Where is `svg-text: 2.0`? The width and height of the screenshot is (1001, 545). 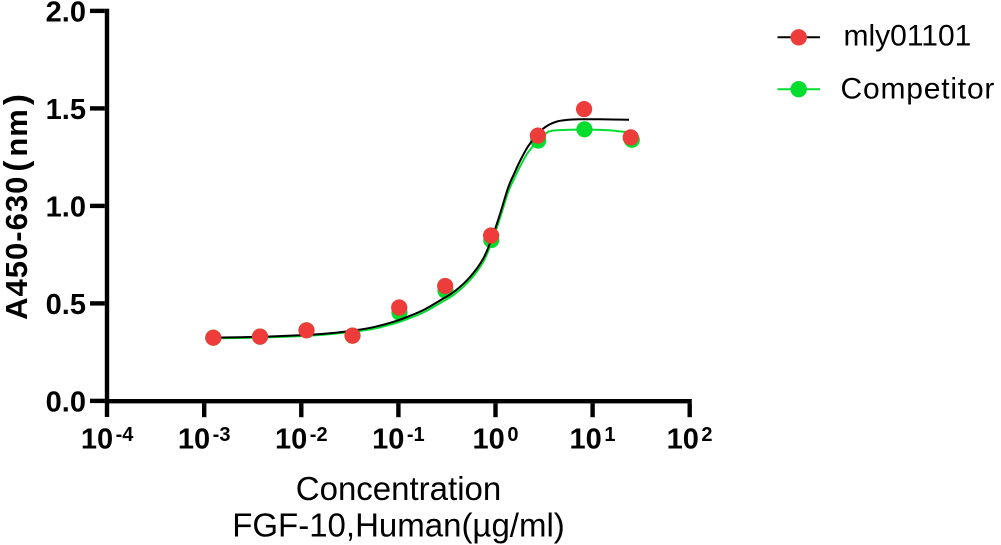
svg-text: 2.0 is located at coordinates (66, 14).